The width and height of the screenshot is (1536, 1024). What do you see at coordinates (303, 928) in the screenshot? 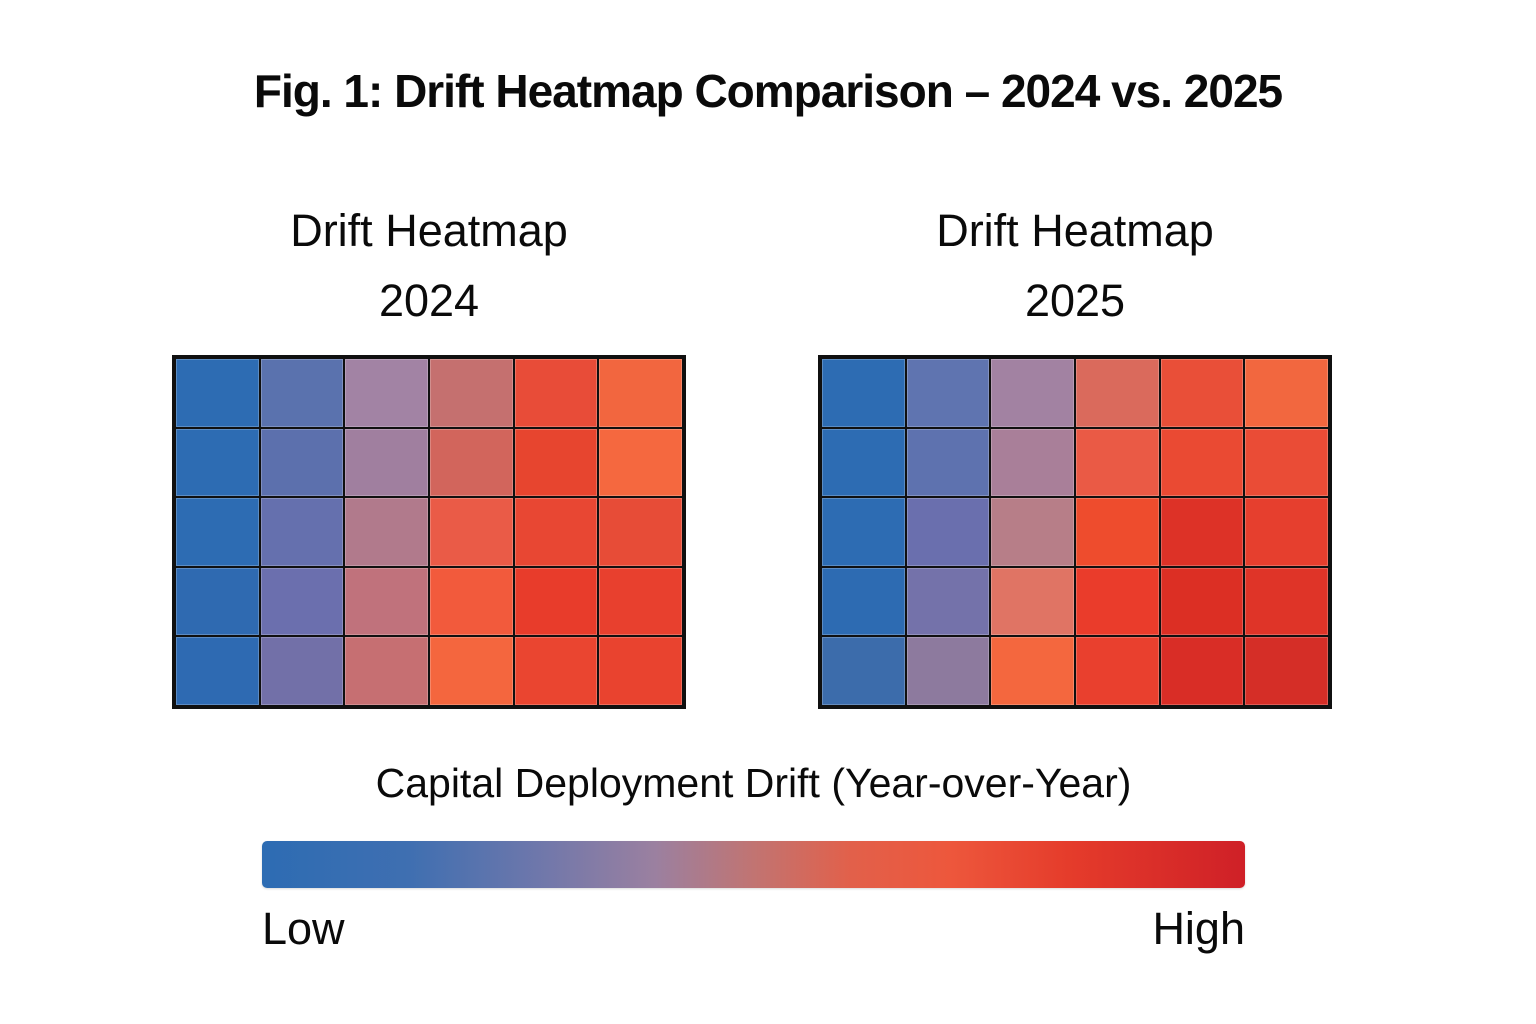
I see `colorbar-low-label: Low` at bounding box center [303, 928].